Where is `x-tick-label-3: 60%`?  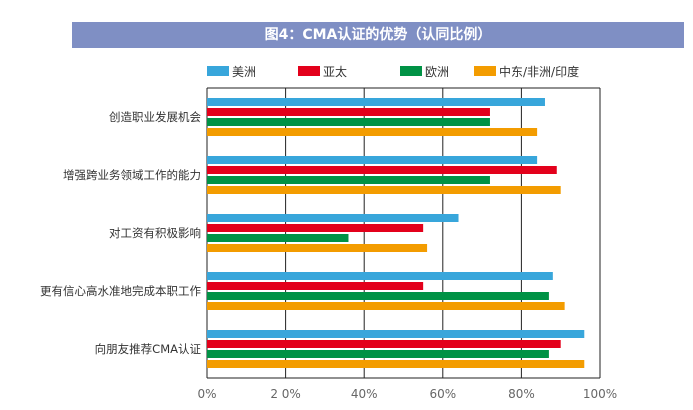 x-tick-label-3: 60% is located at coordinates (442, 394).